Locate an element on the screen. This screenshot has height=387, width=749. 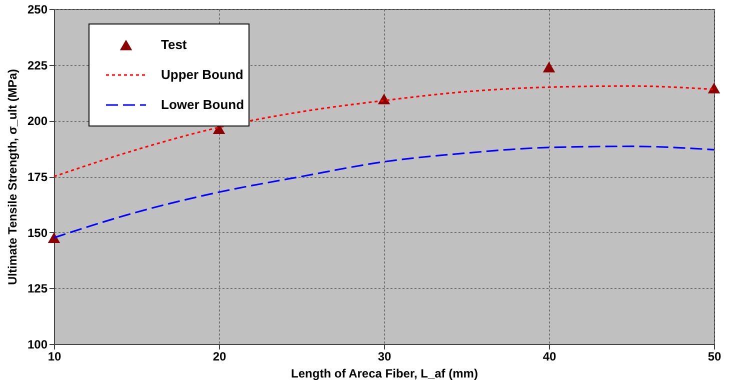
y-tick-label: 100 is located at coordinates (37, 345).